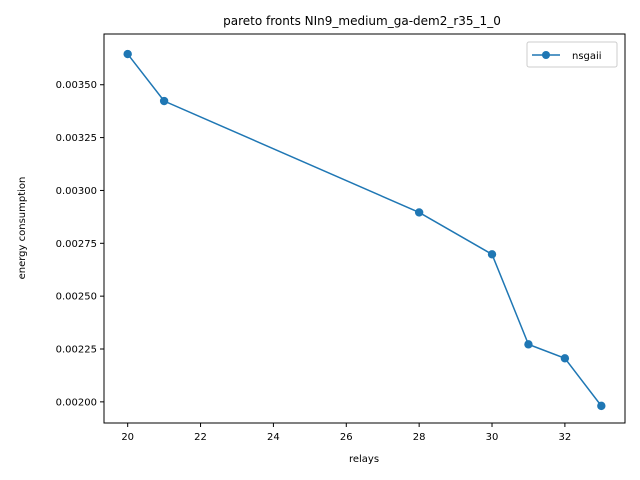 This screenshot has height=480, width=640. Describe the element at coordinates (76, 85) in the screenshot. I see `y-tick-label: 0.00350` at that location.